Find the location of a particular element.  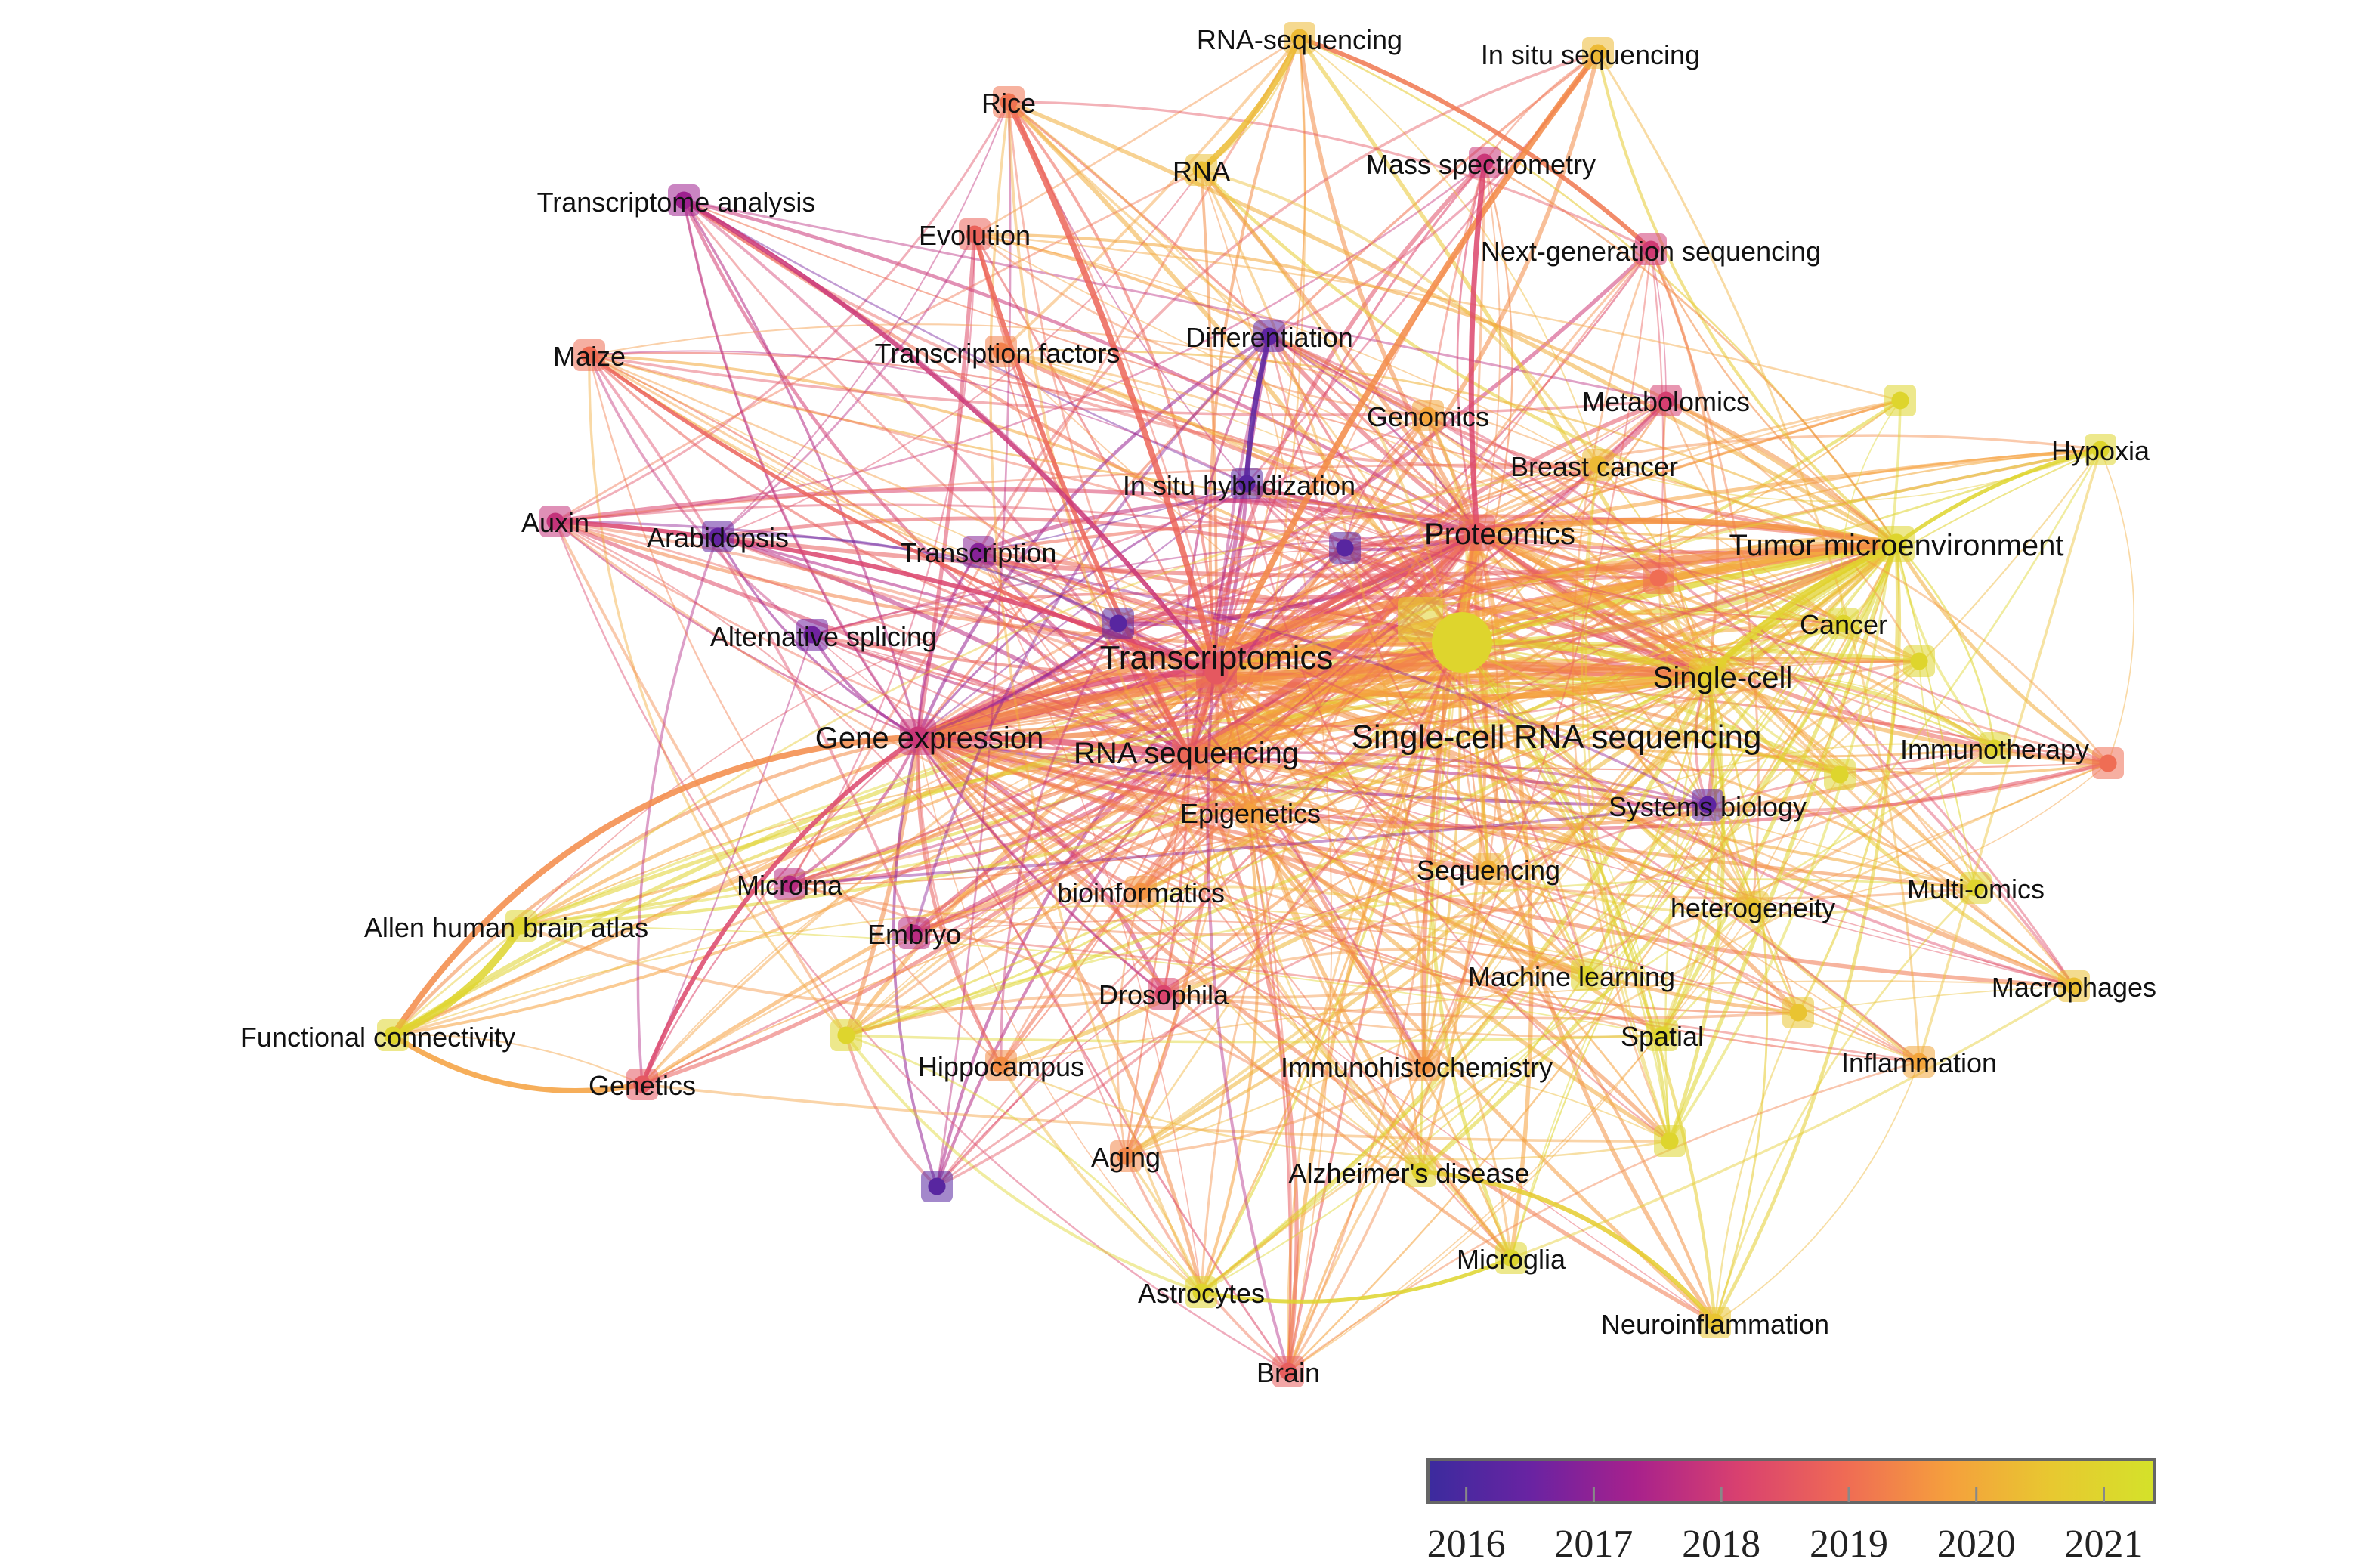

node-label: Tumor microenvironment is located at coordinates (1896, 545).